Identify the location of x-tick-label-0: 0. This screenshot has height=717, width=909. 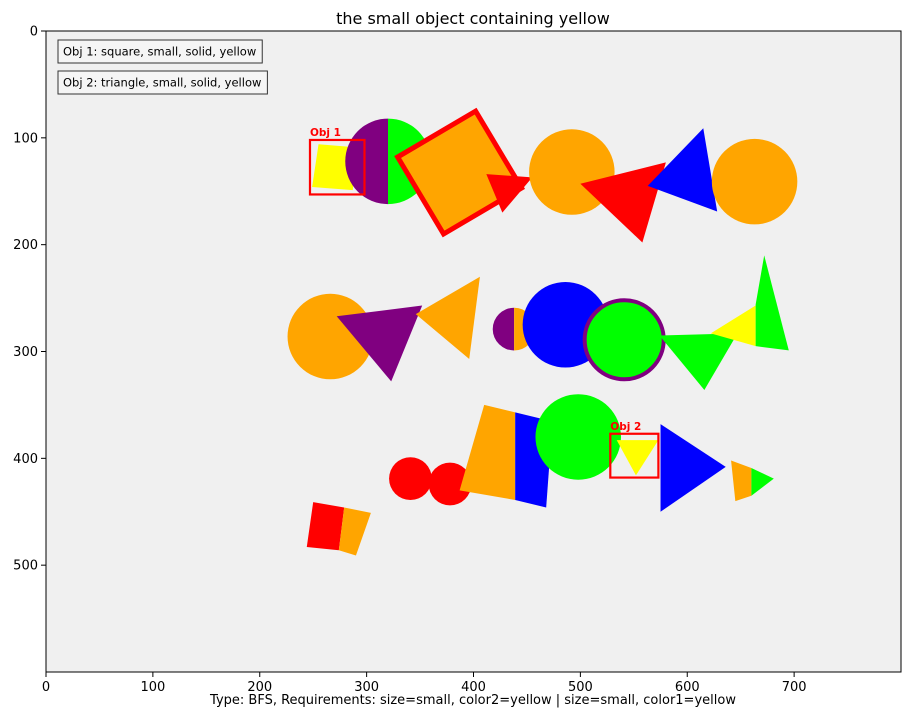
(46, 687).